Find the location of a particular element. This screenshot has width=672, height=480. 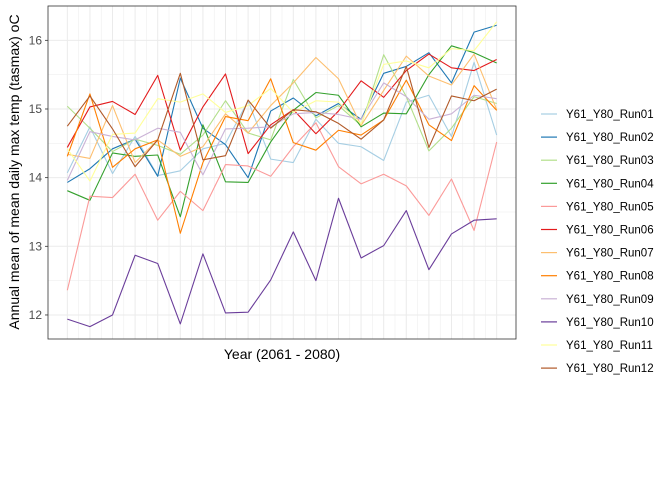

legend-label-y61-y80-run11: Y61_Y80_Run11 is located at coordinates (609, 346).